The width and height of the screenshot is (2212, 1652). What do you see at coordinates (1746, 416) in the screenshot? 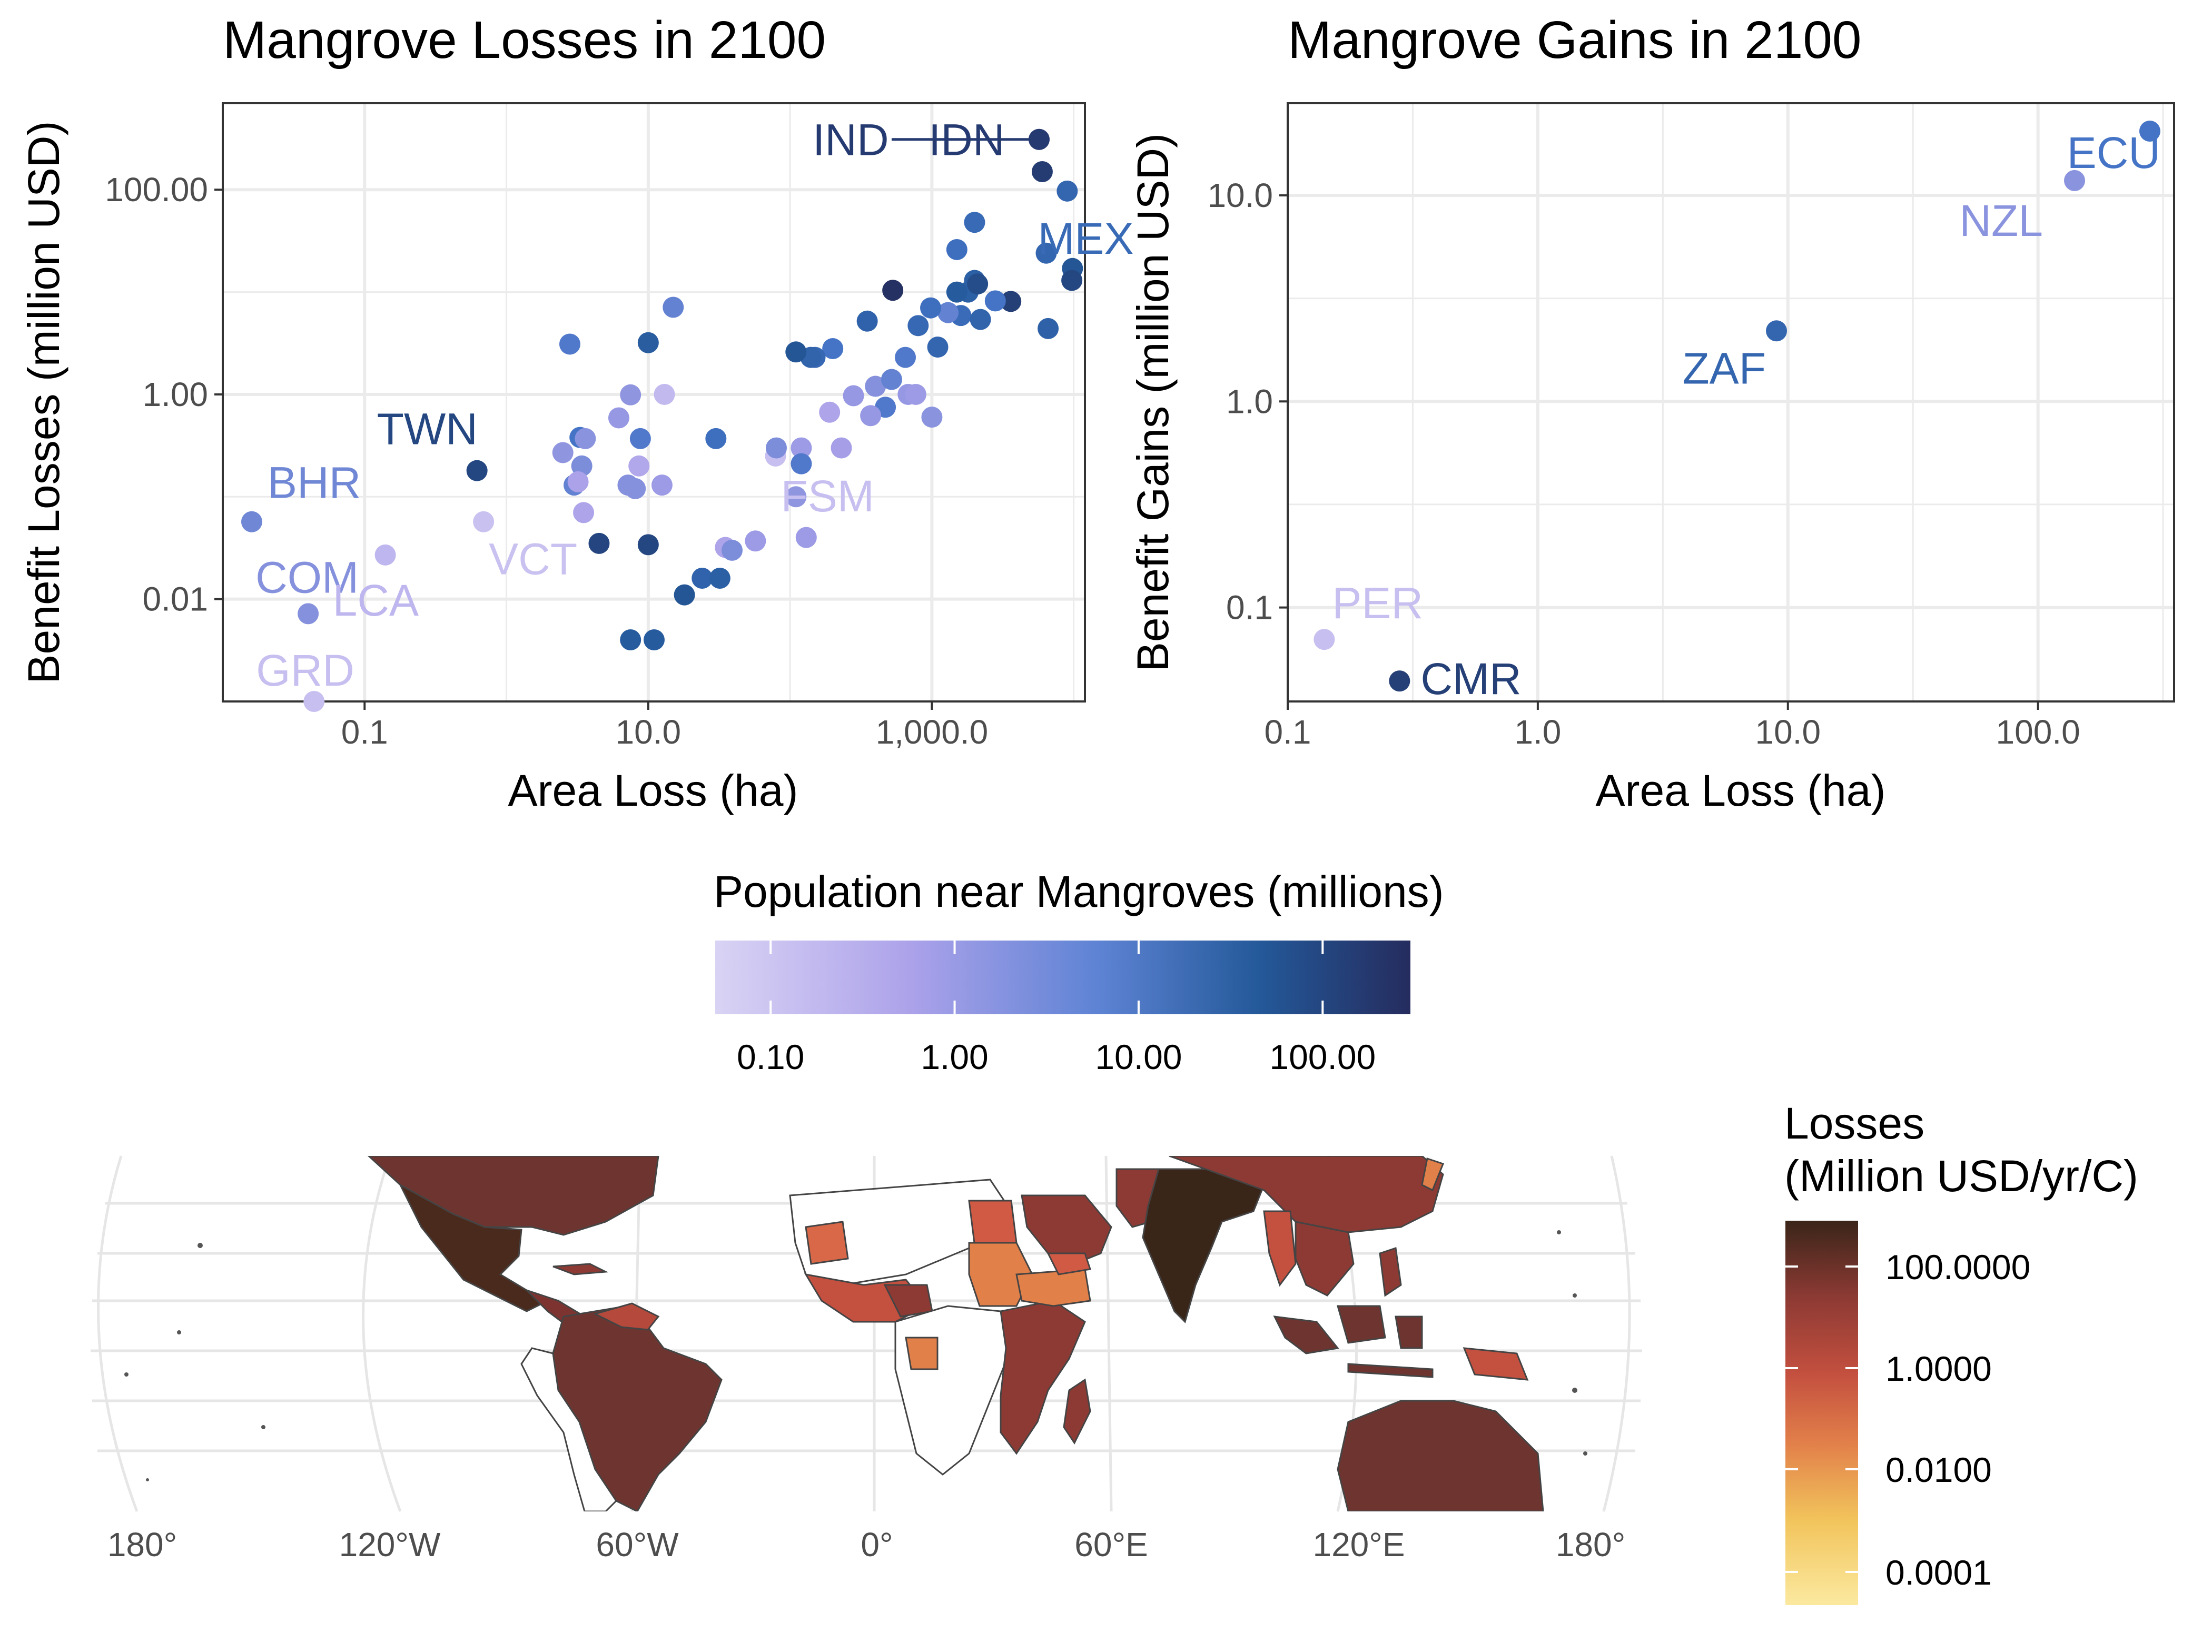
I see `gains-point-labels: PER CMR ZAF NZL ECU` at bounding box center [1746, 416].